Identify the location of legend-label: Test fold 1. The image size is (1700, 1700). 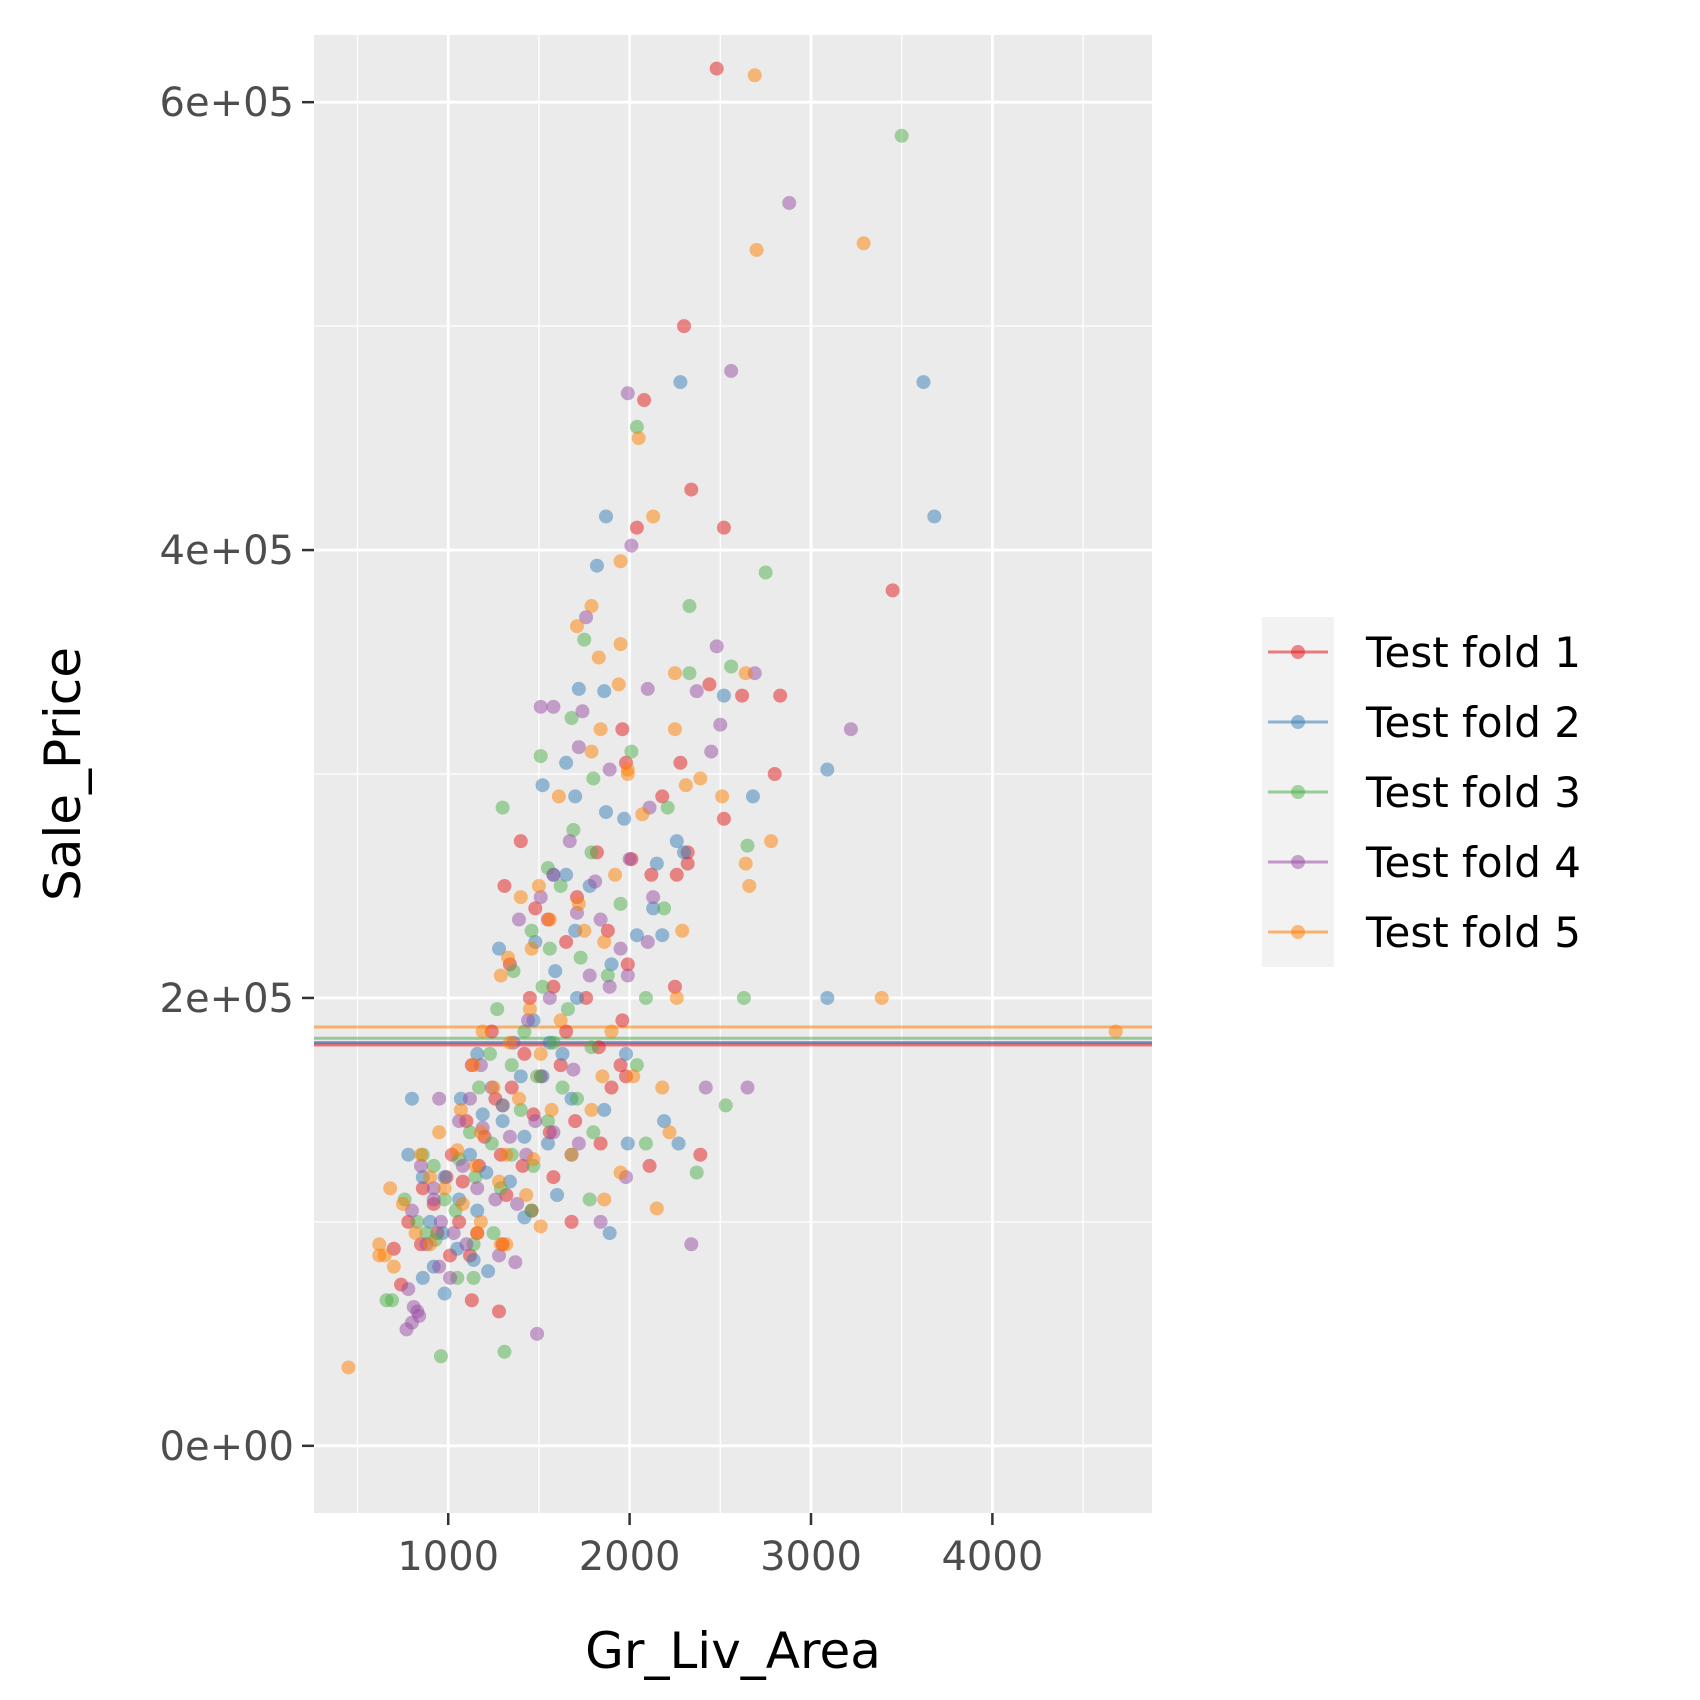
(1473, 652).